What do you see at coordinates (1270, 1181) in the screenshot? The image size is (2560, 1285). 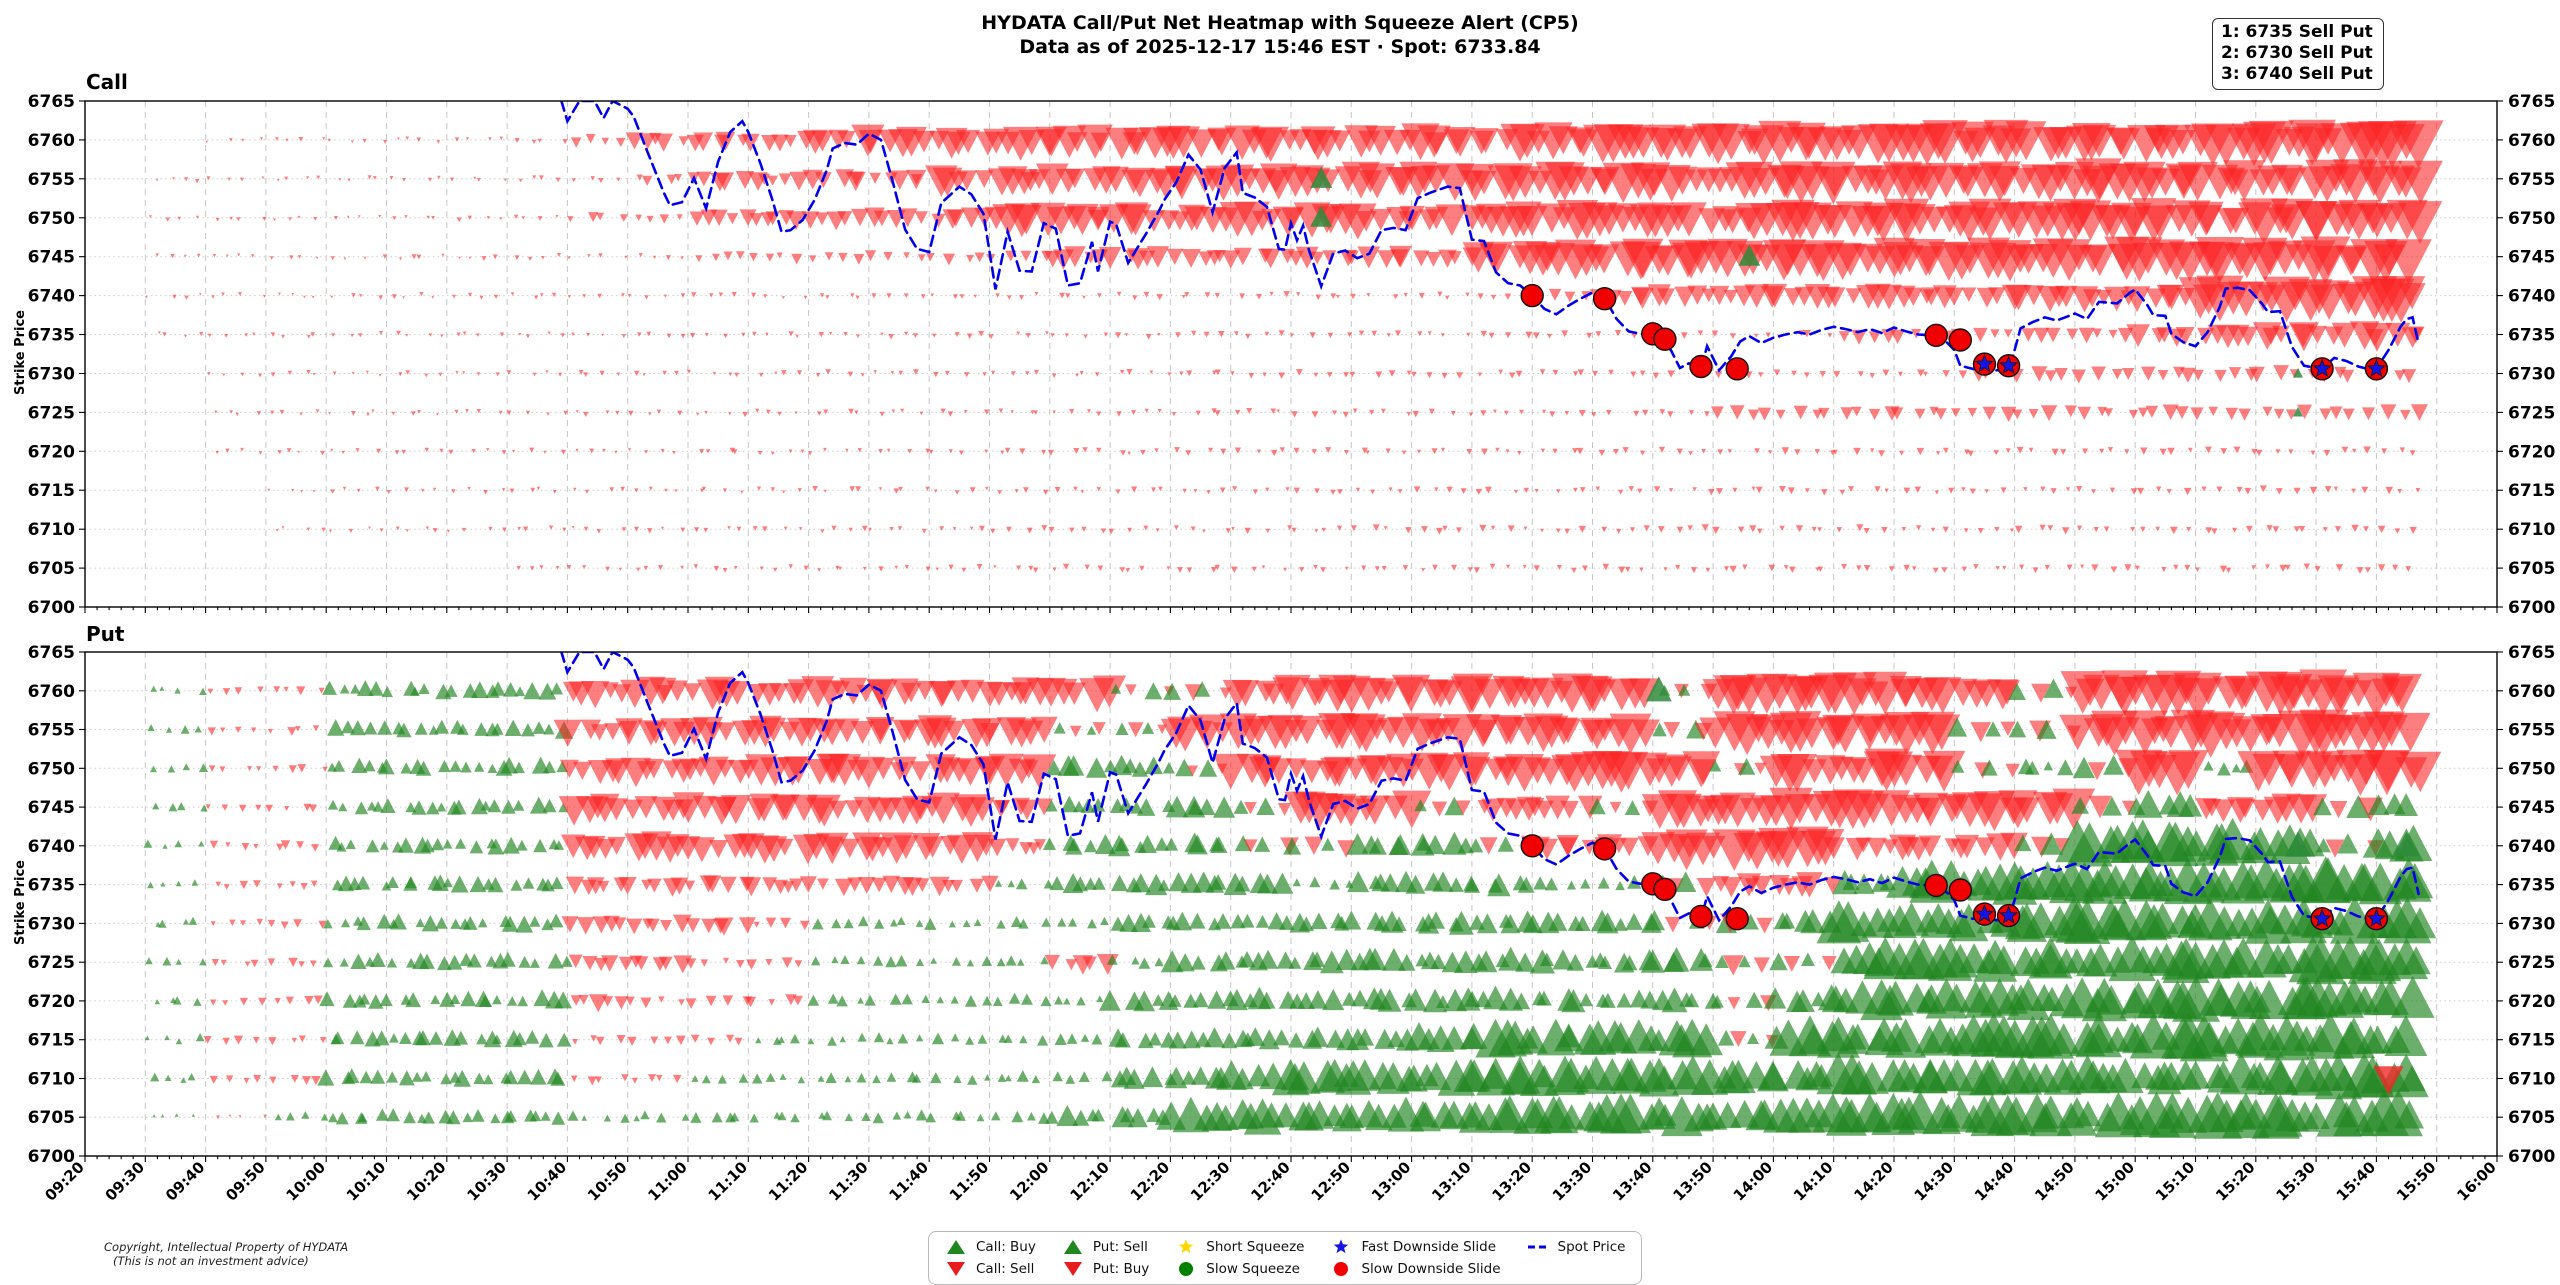 I see `x-tick-label: 12:40` at bounding box center [1270, 1181].